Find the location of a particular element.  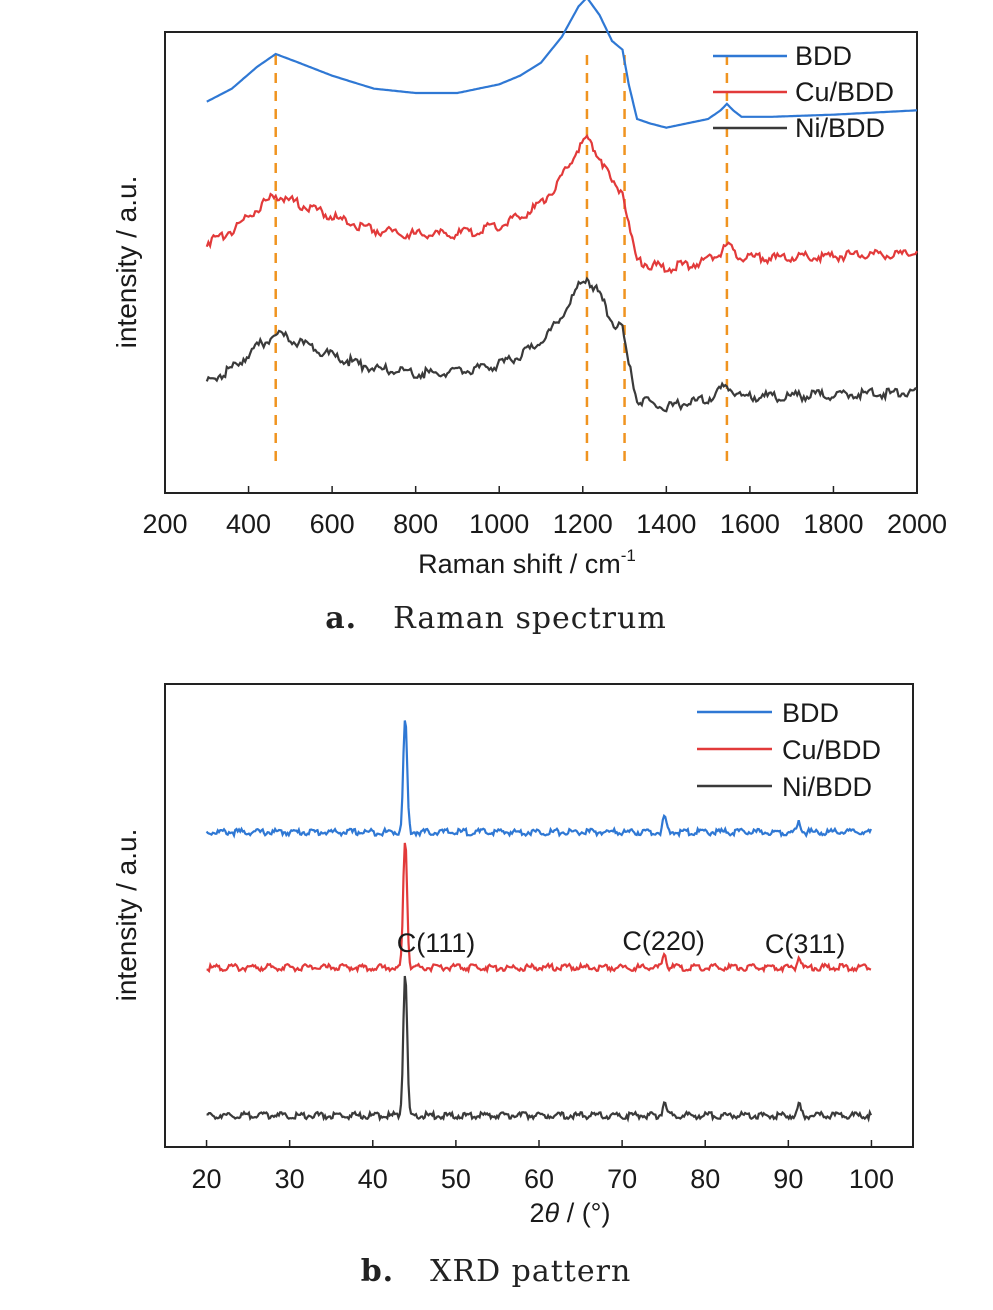

raman-x-ticks: 200 400 600 800 1000 1200 1400 1600 1800 2000 is located at coordinates (544, 512).